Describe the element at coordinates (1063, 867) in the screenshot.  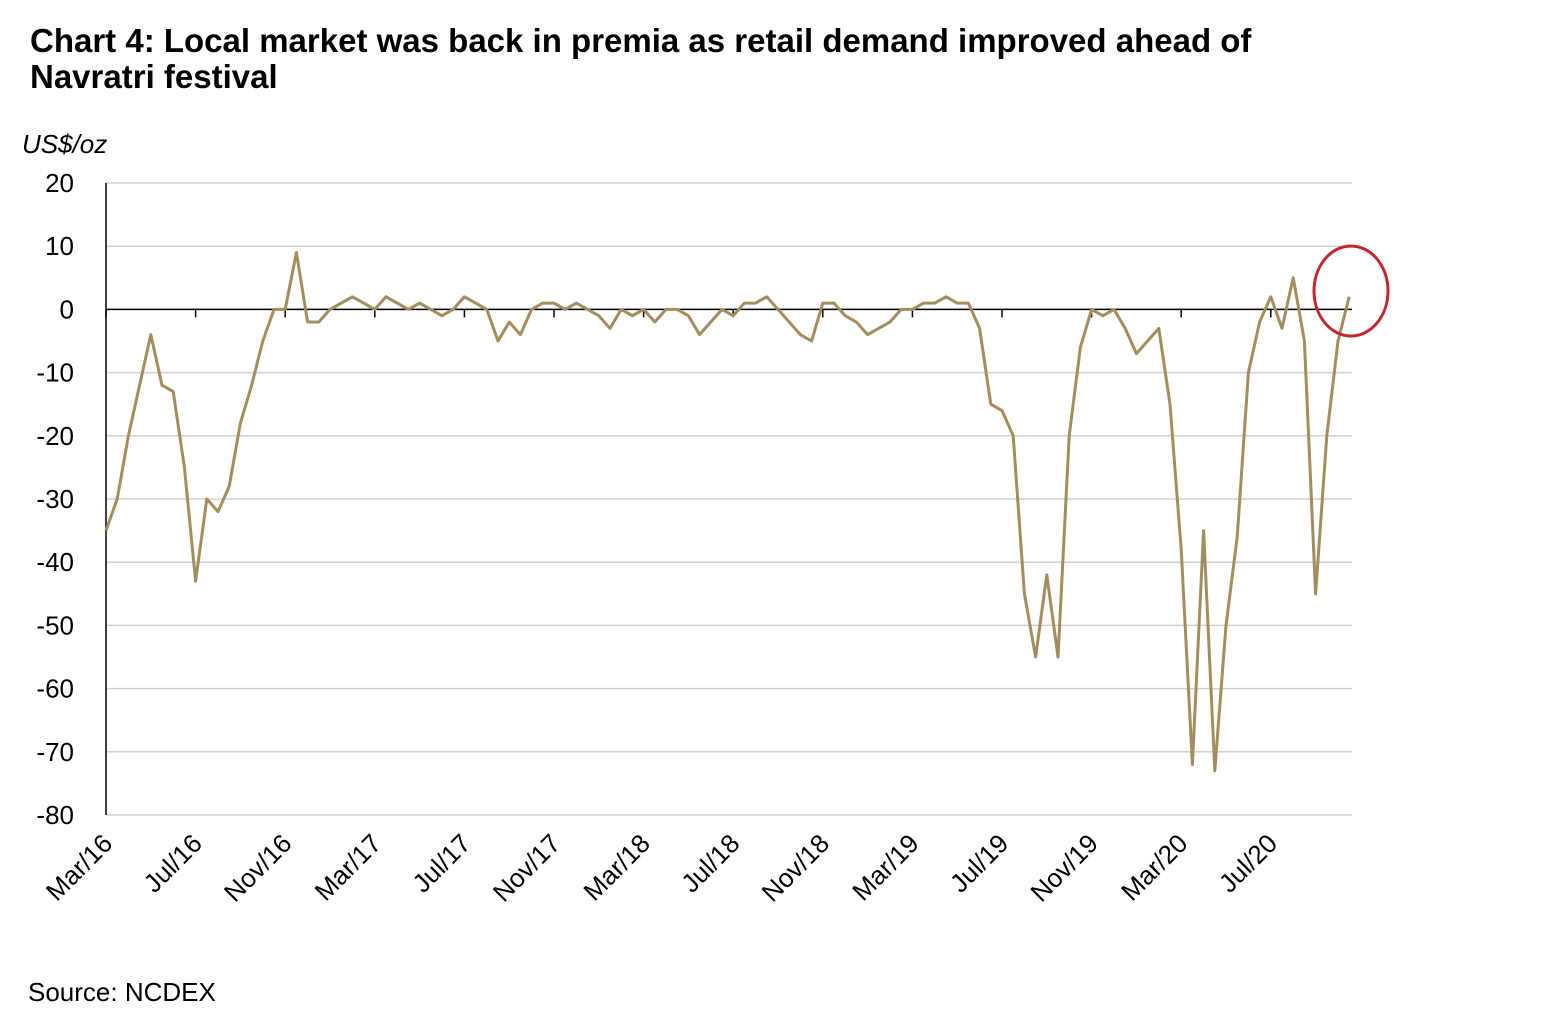
I see `x-tick-label: Nov/19` at that location.